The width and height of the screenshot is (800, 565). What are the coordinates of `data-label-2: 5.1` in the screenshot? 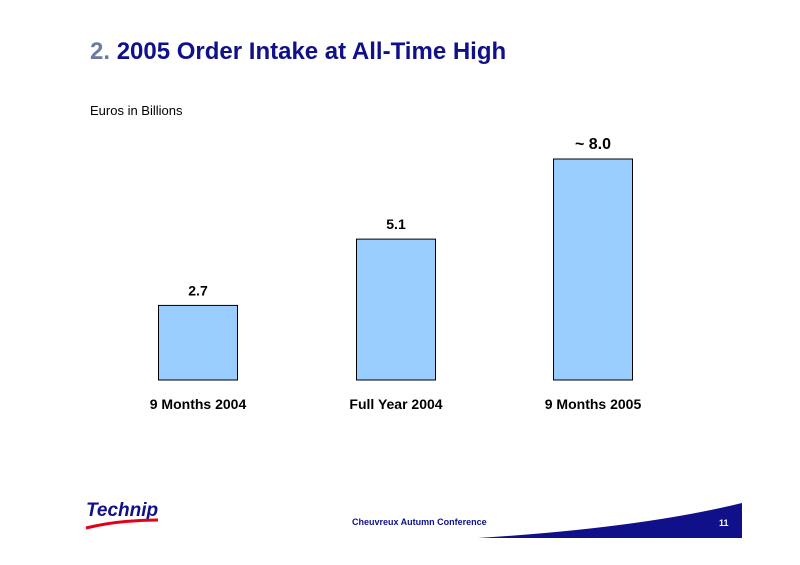 It's located at (396, 224).